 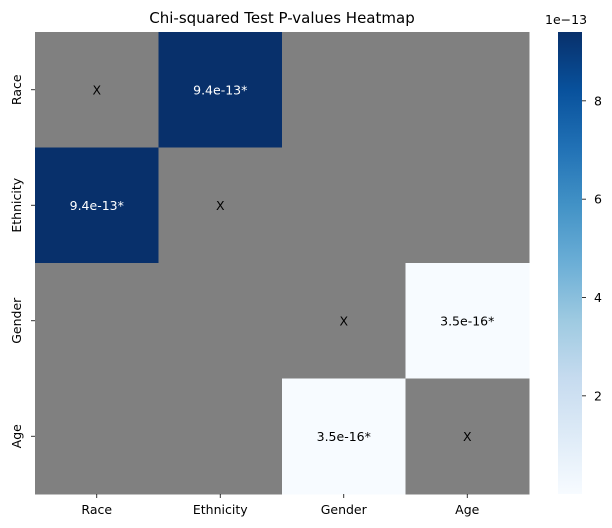 I want to click on y-tick-label: Age, so click(x=16, y=436).